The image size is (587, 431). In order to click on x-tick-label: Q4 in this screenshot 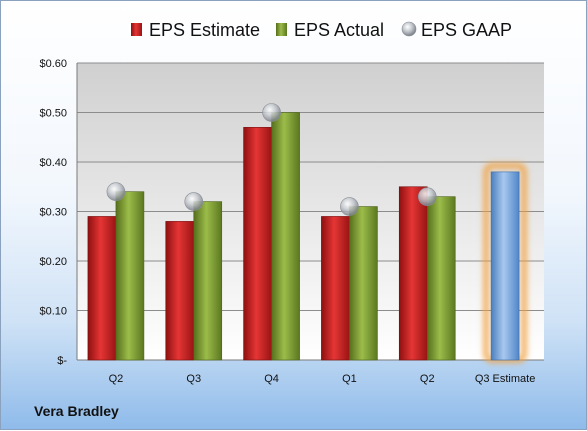, I will do `click(271, 379)`.